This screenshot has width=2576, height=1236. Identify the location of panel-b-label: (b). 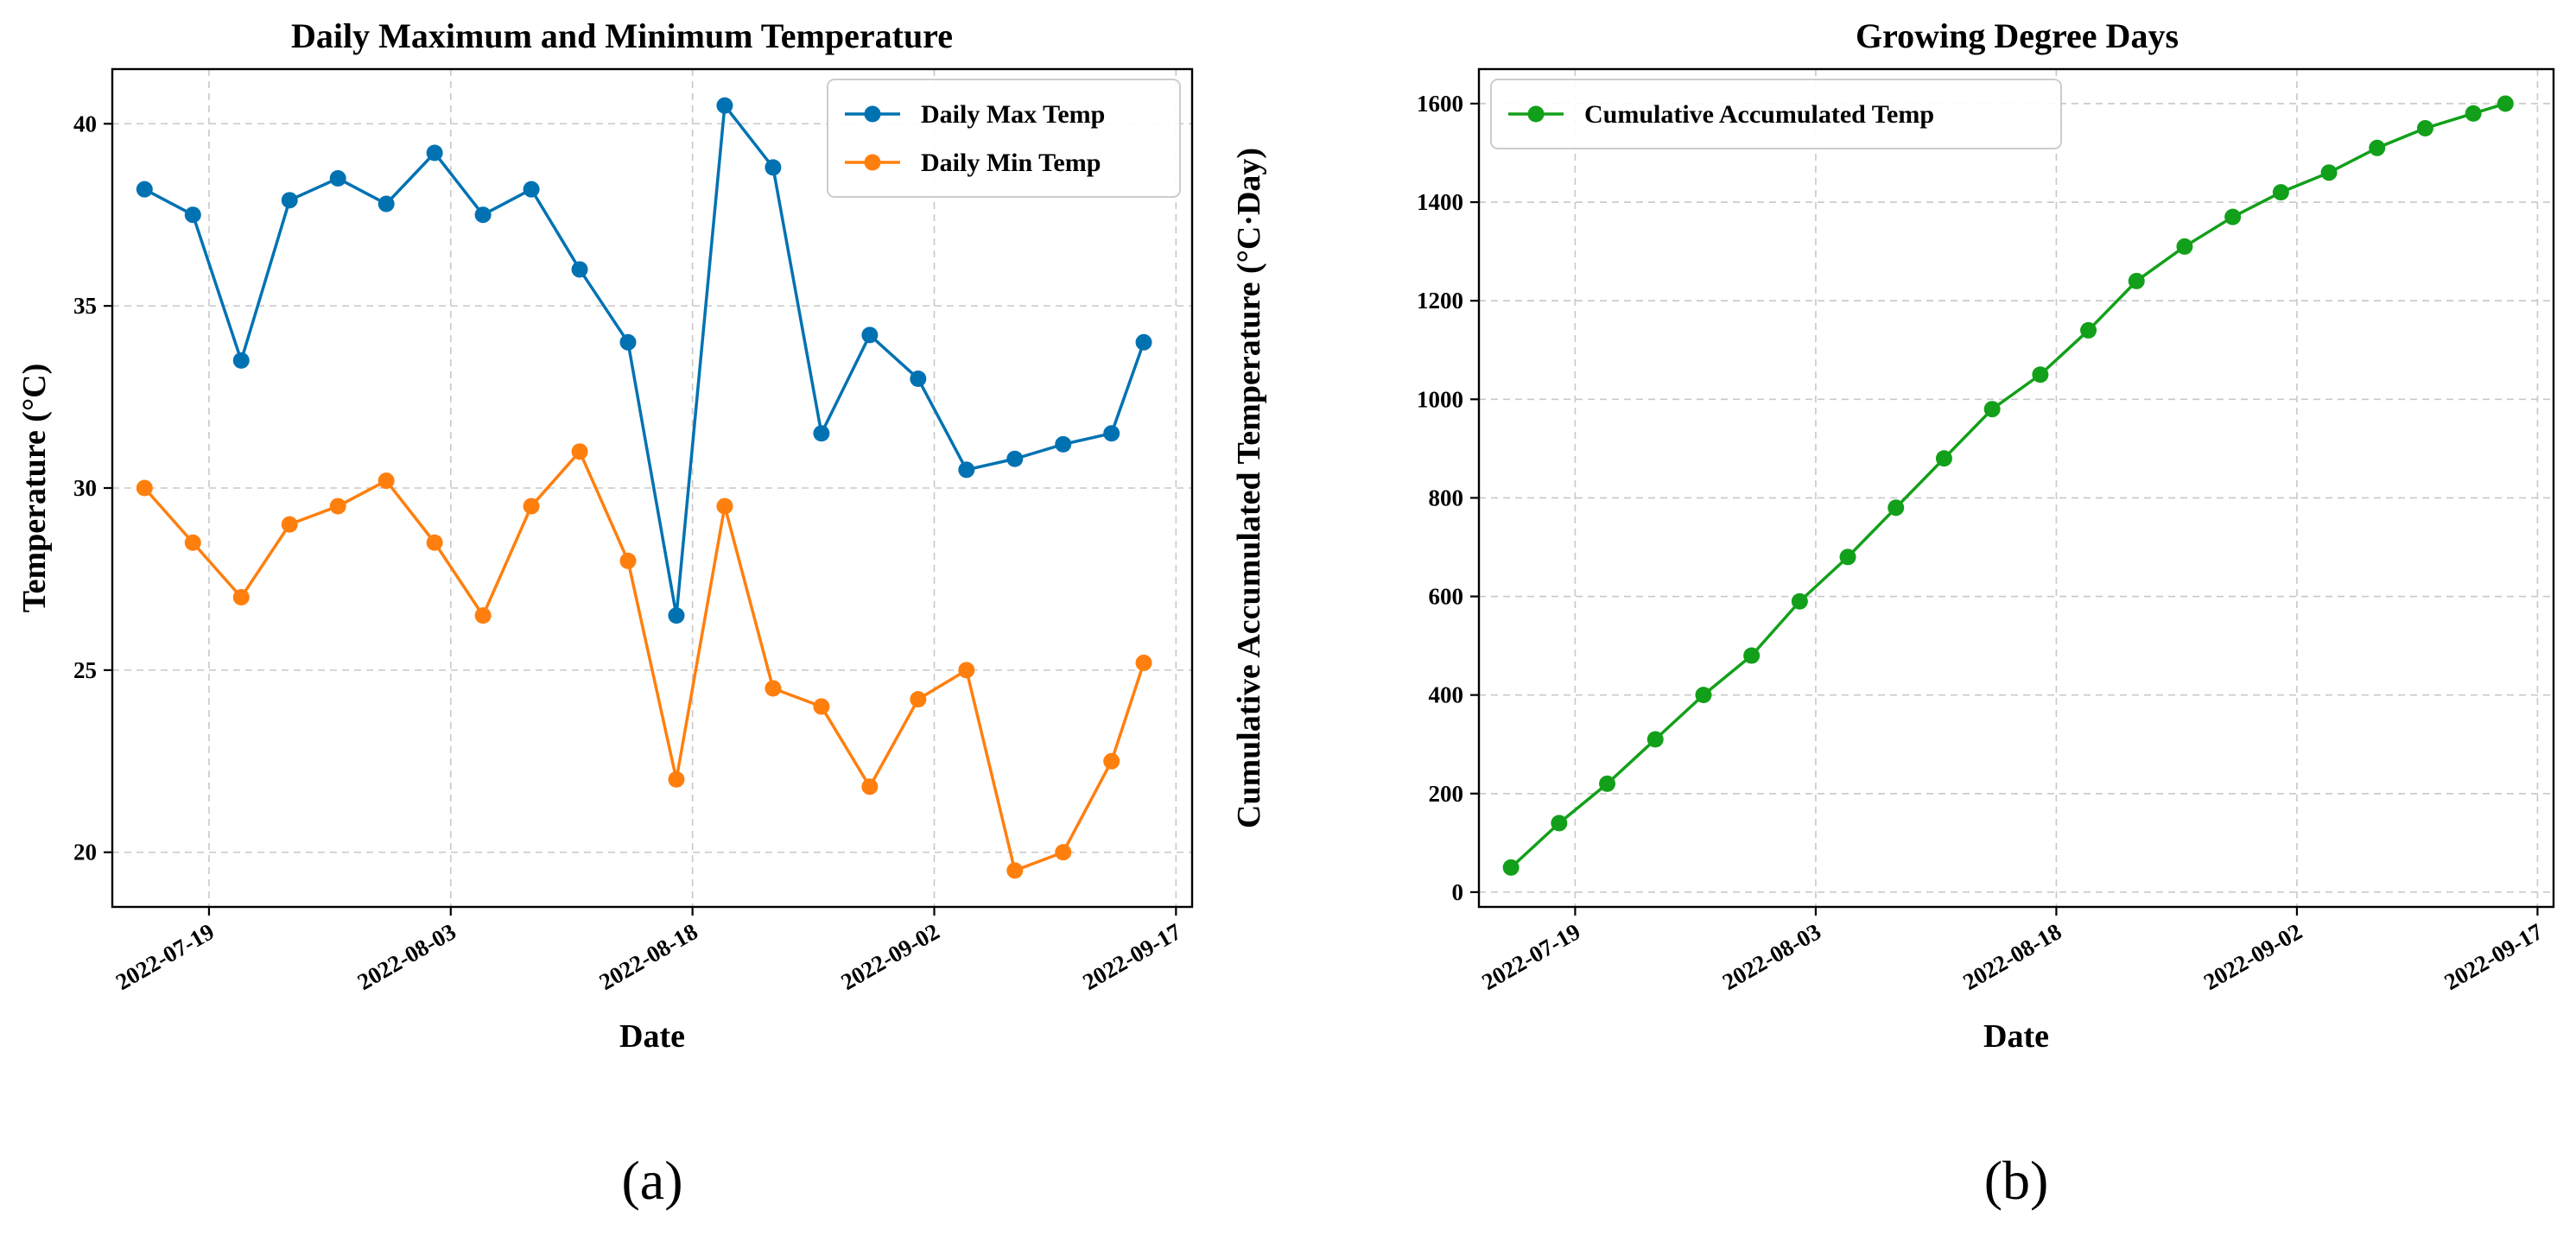
(2016, 1180).